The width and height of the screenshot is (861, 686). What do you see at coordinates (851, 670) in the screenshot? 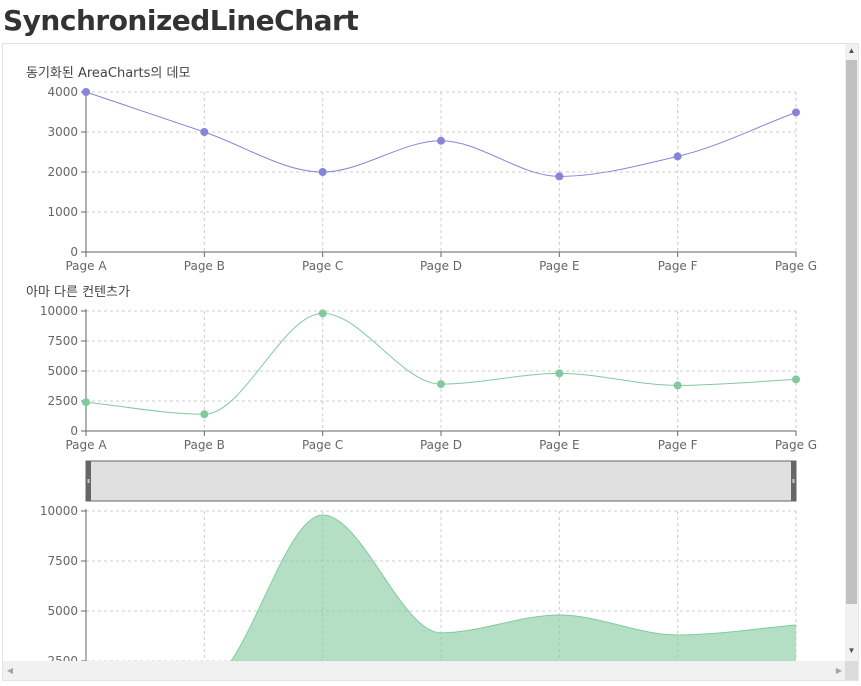
I see `scrollbar-corner` at bounding box center [851, 670].